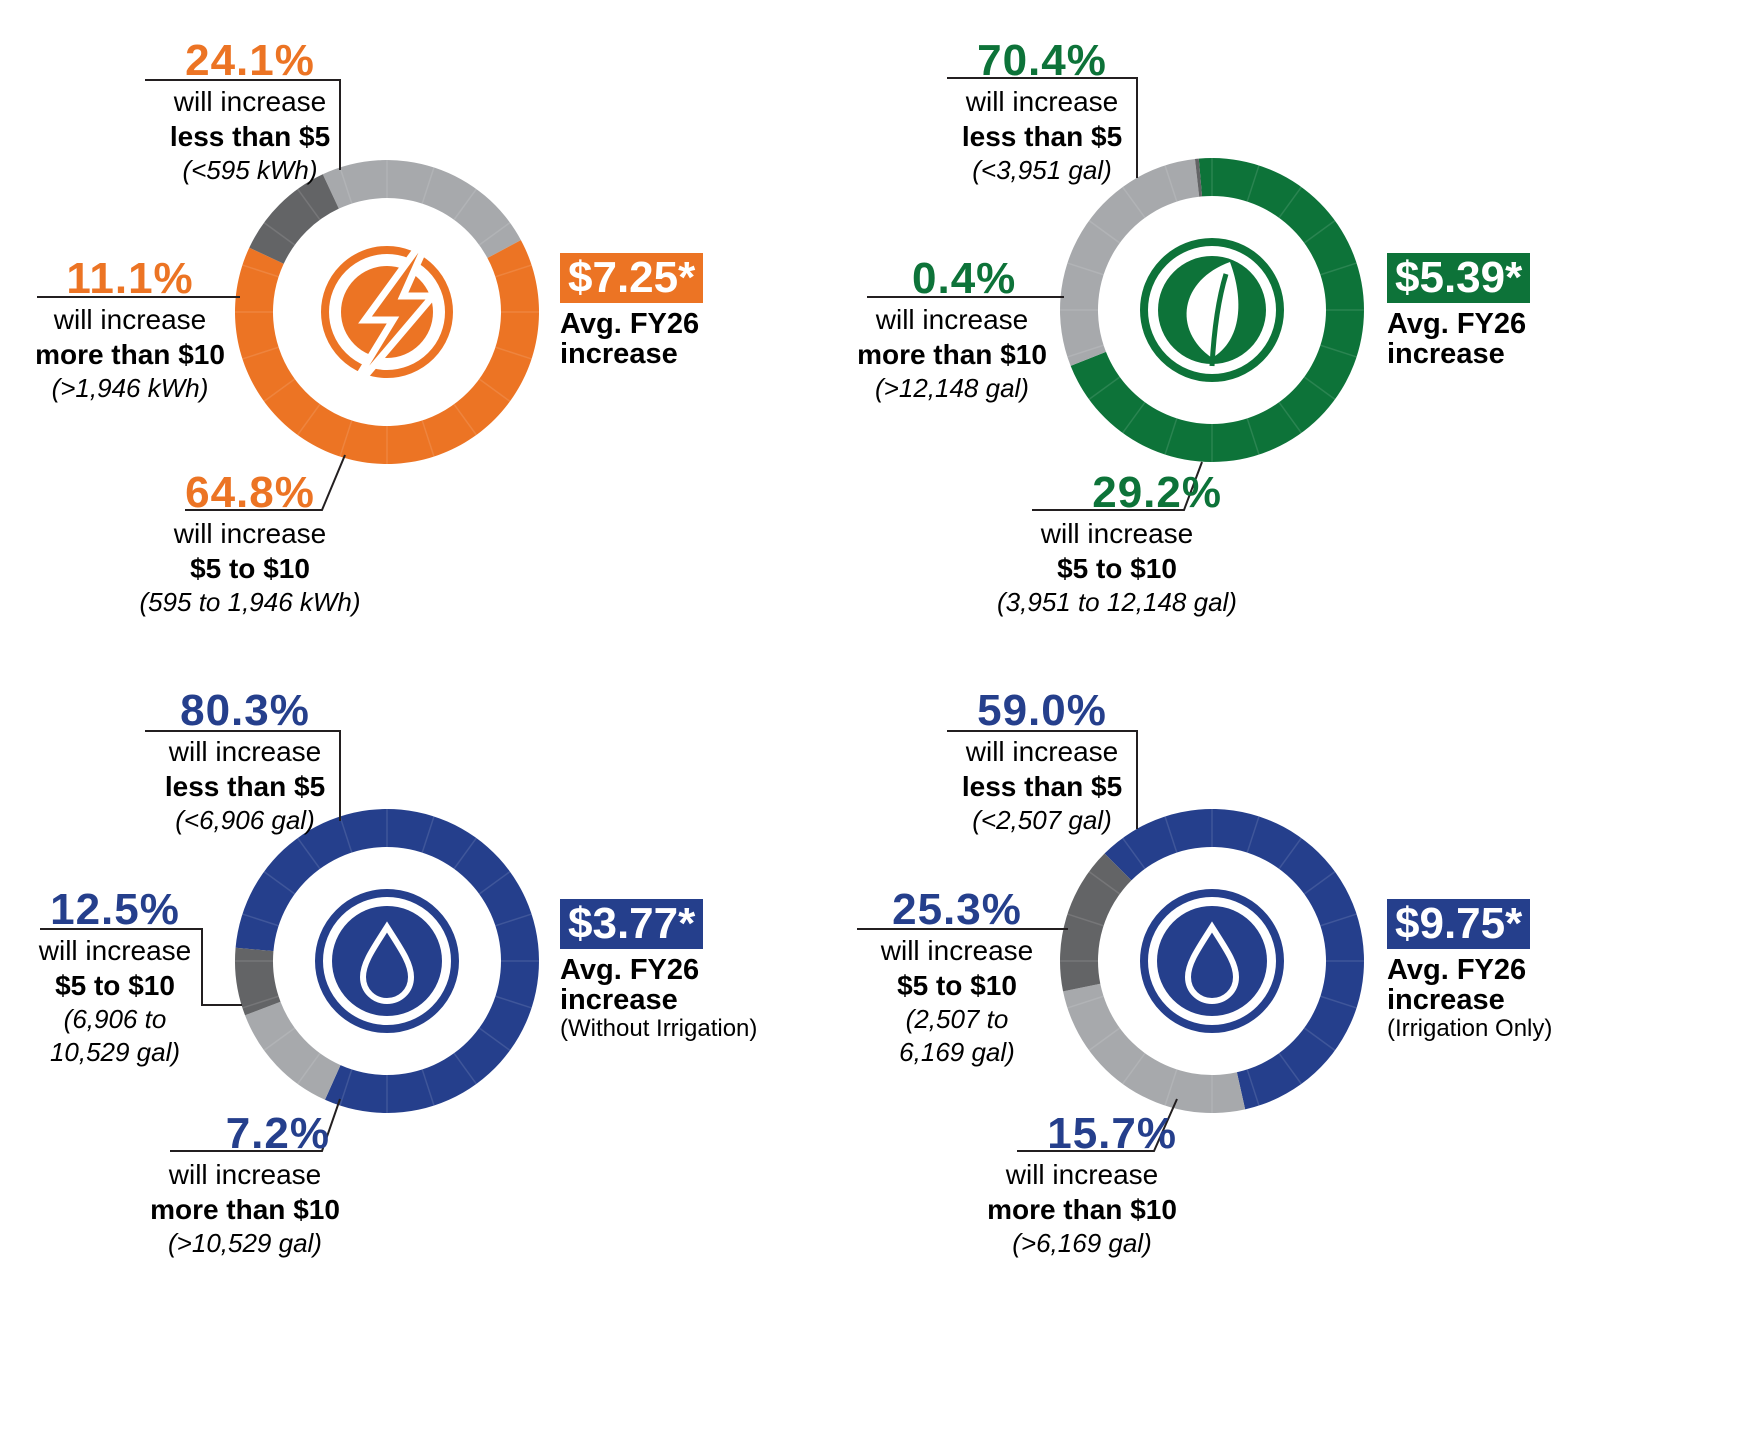  Describe the element at coordinates (277, 1133) in the screenshot. I see `segment-percent: 7.2%` at that location.